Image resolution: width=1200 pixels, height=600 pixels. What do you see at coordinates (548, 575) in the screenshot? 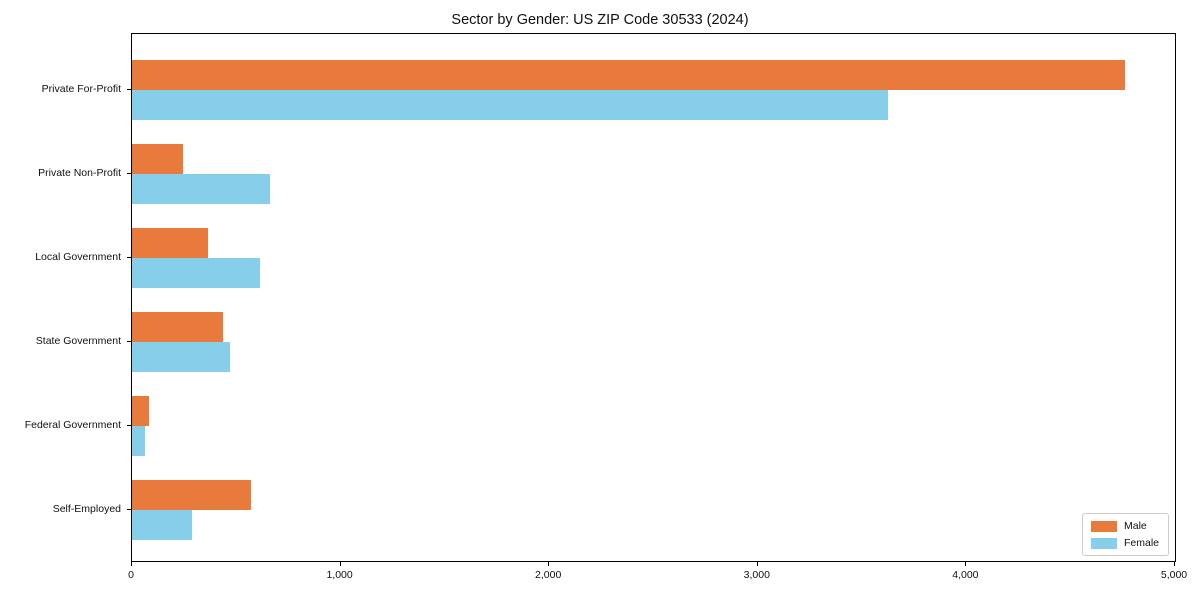
I see `x-tick-label: 2,000` at bounding box center [548, 575].